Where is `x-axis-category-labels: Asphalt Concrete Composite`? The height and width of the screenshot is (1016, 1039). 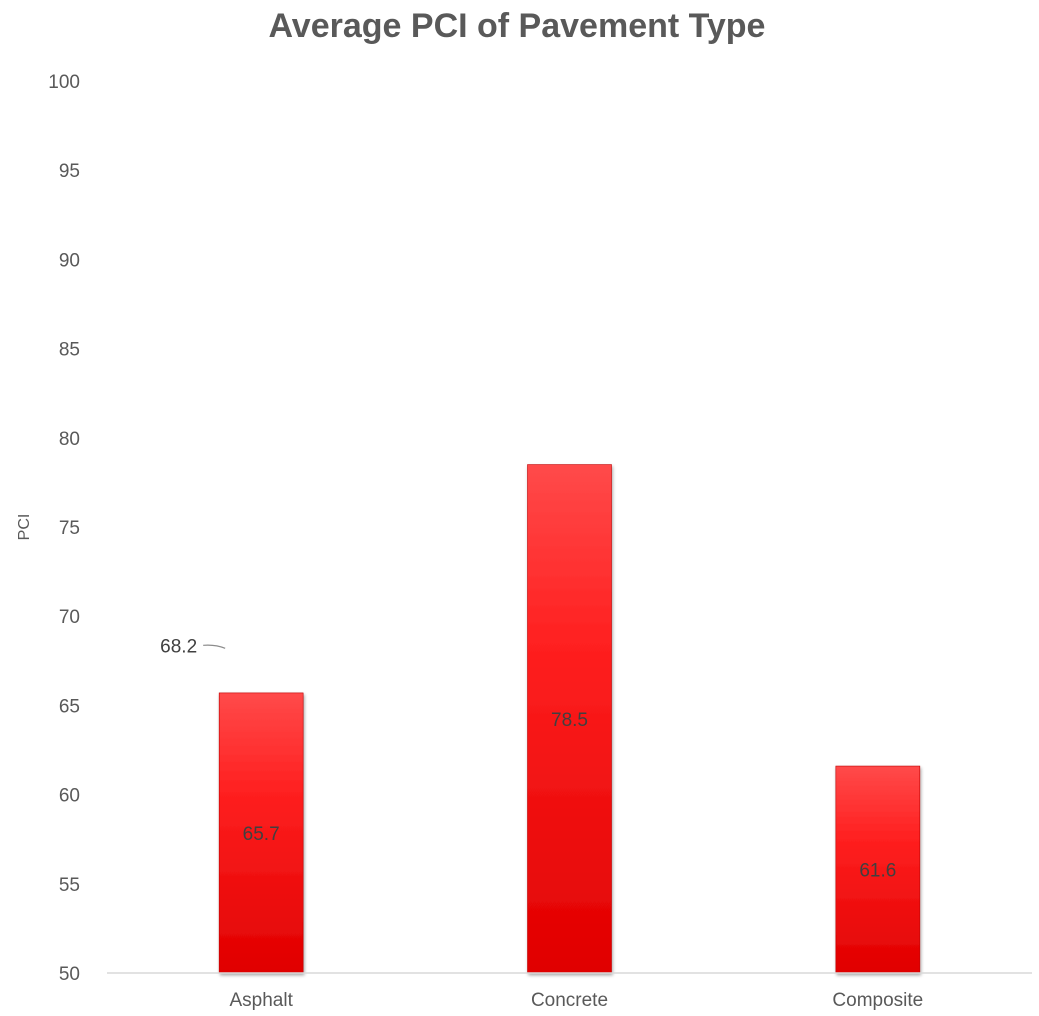 x-axis-category-labels: Asphalt Concrete Composite is located at coordinates (576, 1000).